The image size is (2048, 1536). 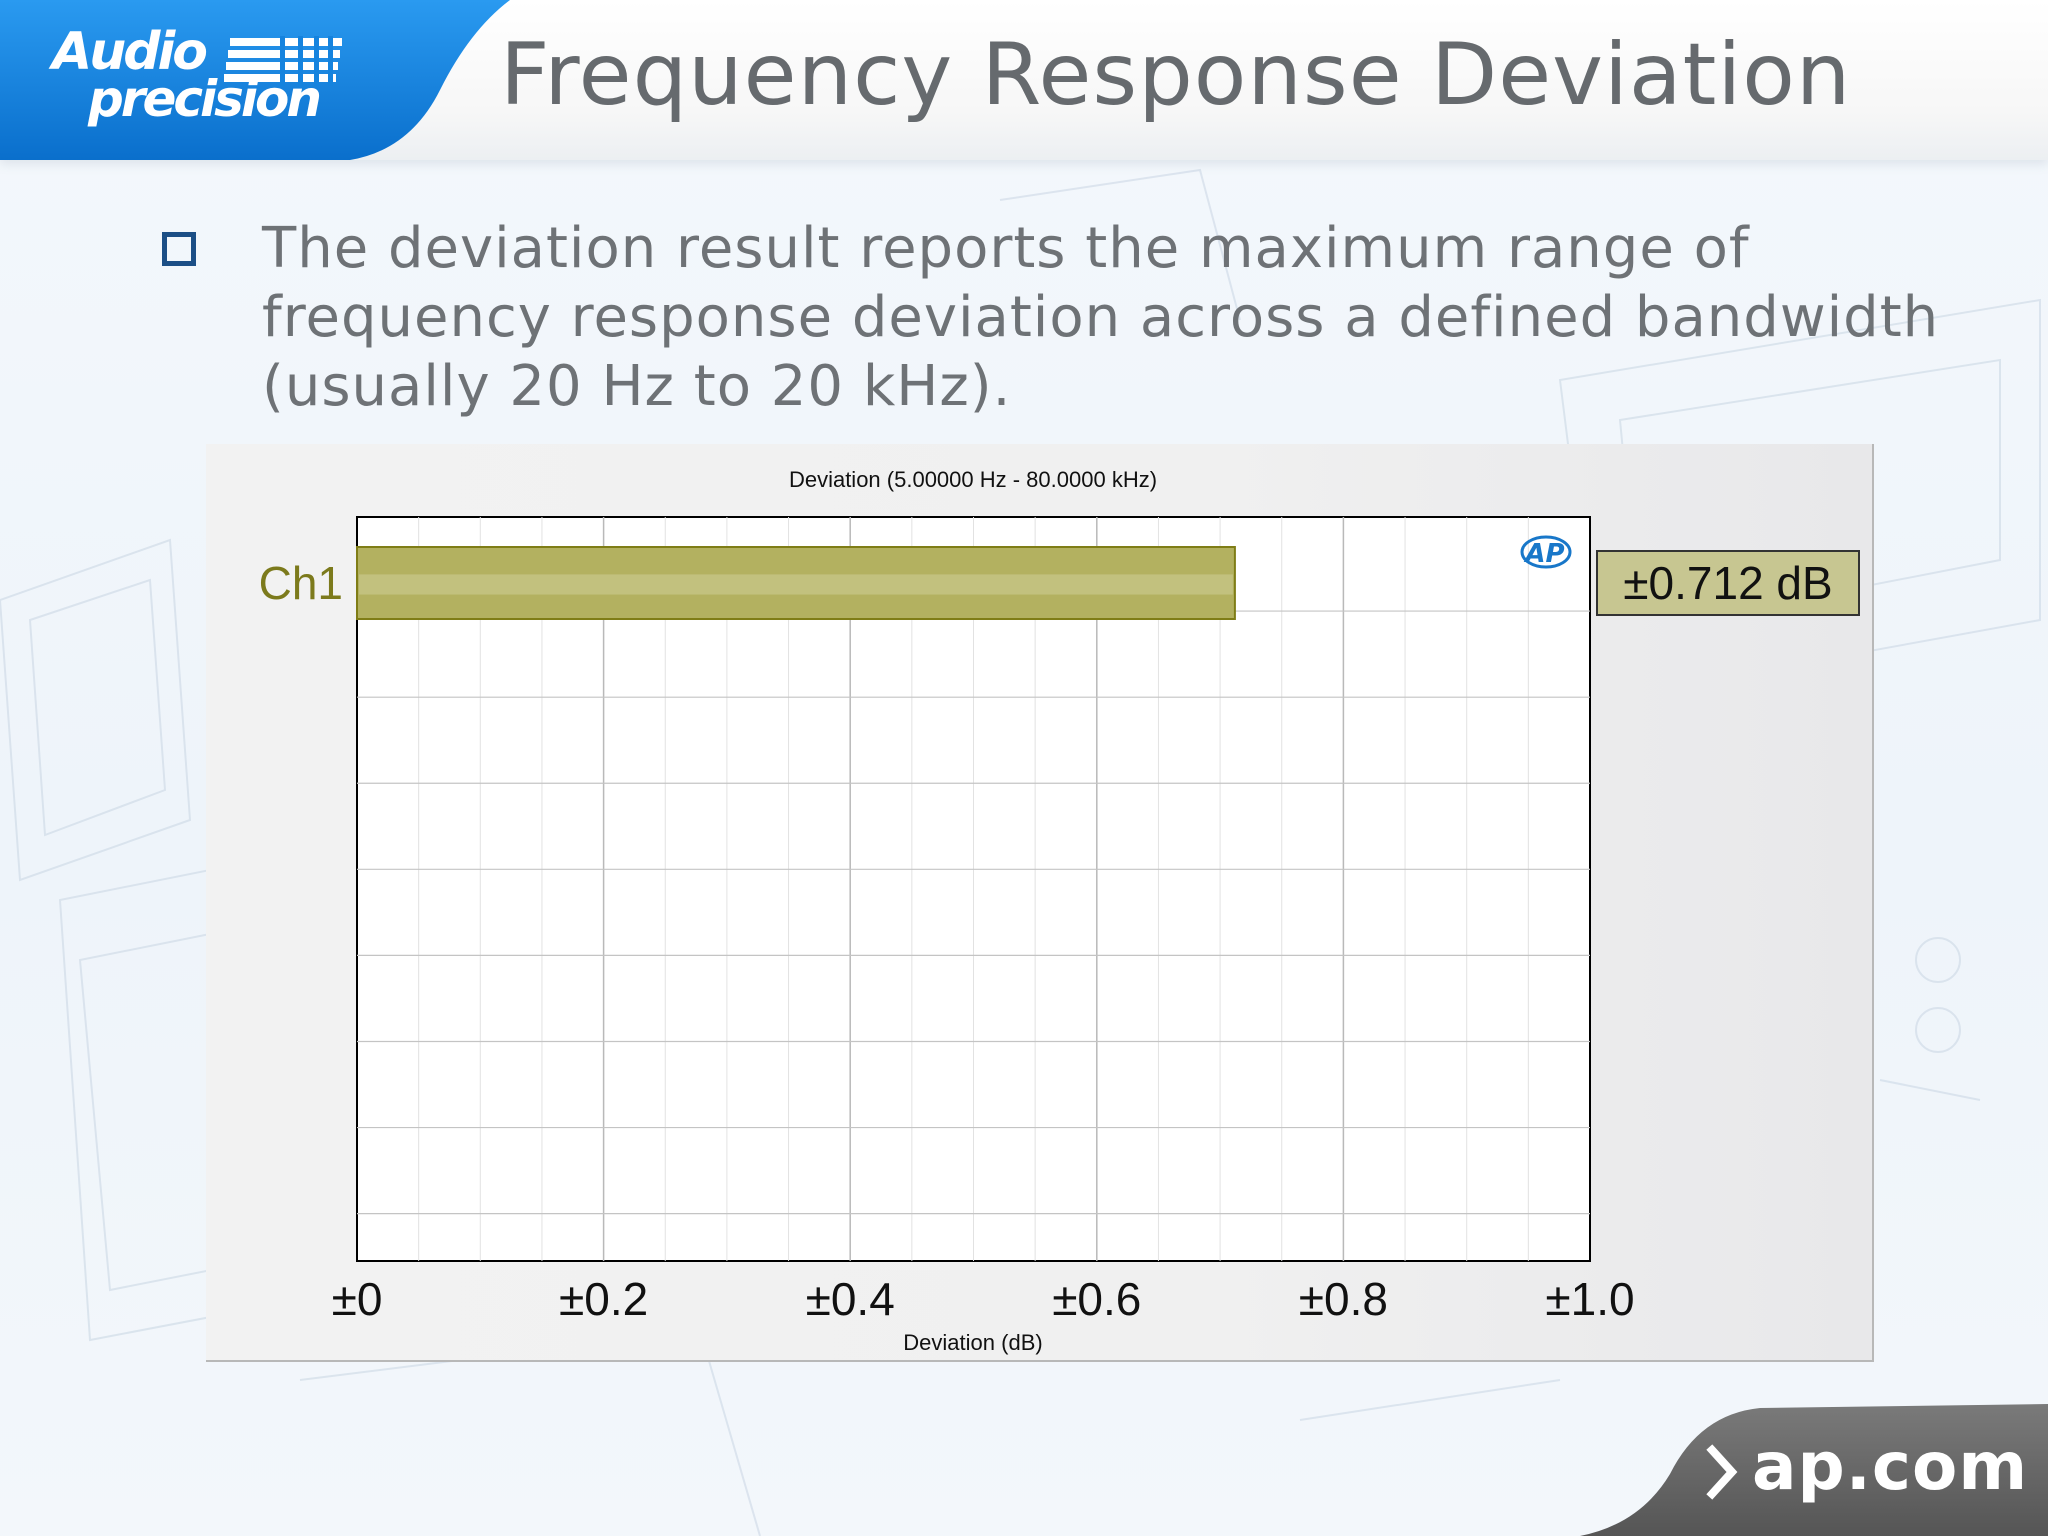 I want to click on value-box, so click(x=1728, y=583).